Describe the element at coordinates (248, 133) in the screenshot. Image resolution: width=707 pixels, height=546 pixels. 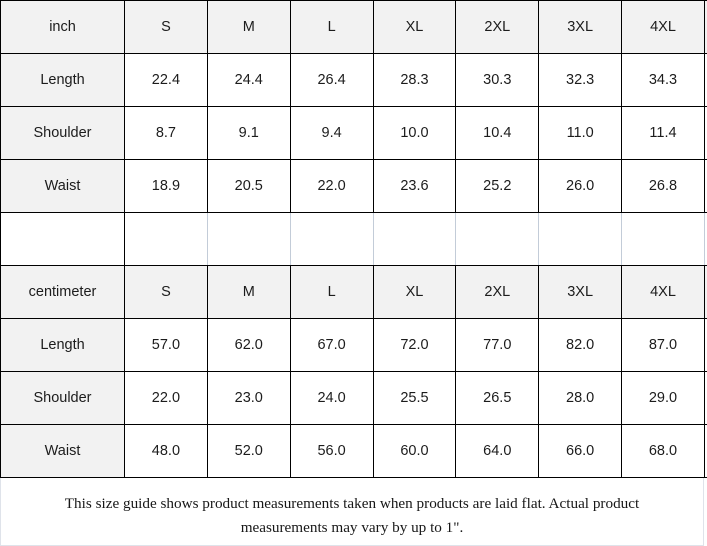
I see `cell-shoulder-inch-m: 9.1` at that location.